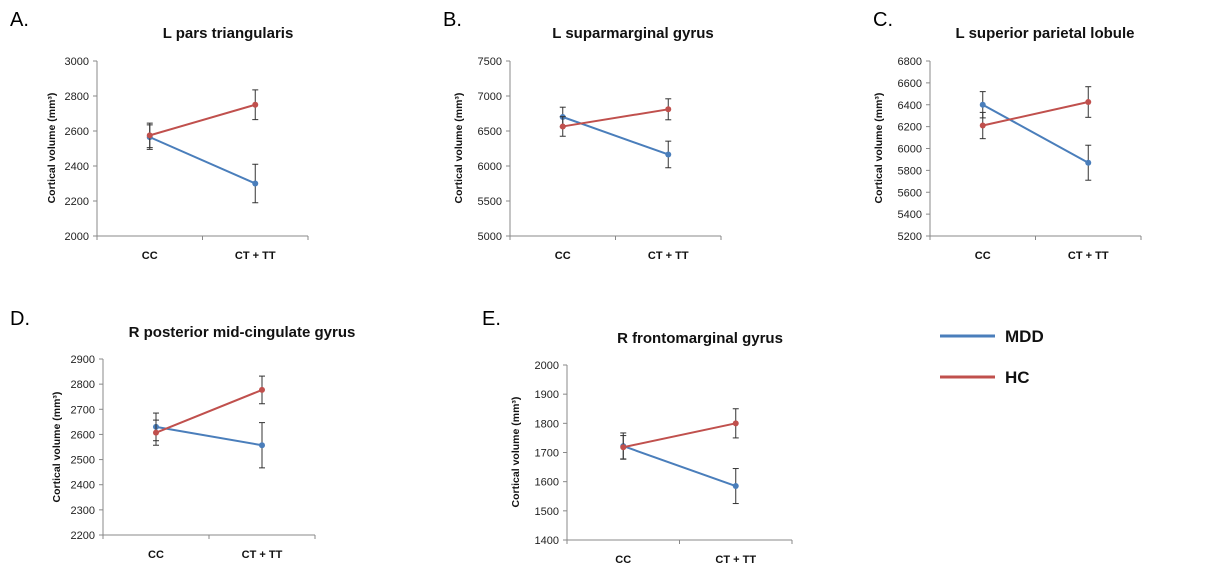 This screenshot has width=1226, height=569. Describe the element at coordinates (77, 62) in the screenshot. I see `y-tick-label: 3000` at that location.